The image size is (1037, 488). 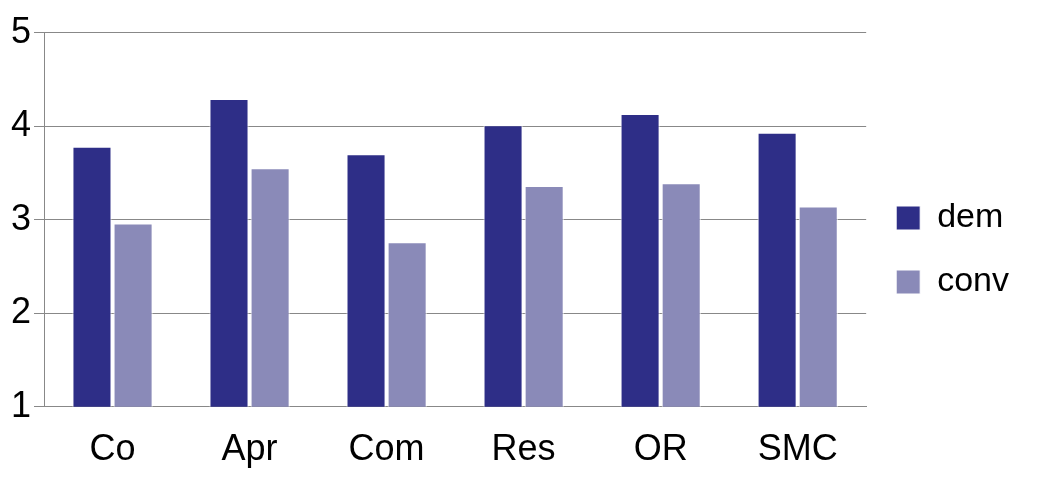 I want to click on legend-label: dem, so click(x=970, y=215).